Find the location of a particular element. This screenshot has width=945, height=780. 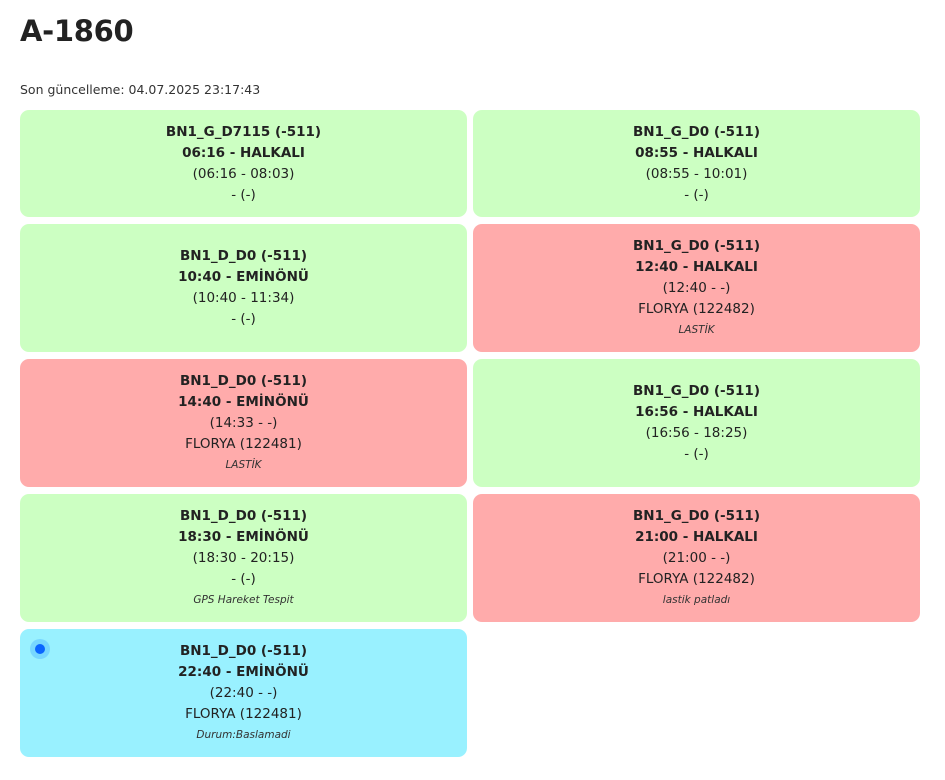

trip-route: 08:55 - HALKALI is located at coordinates (696, 152).